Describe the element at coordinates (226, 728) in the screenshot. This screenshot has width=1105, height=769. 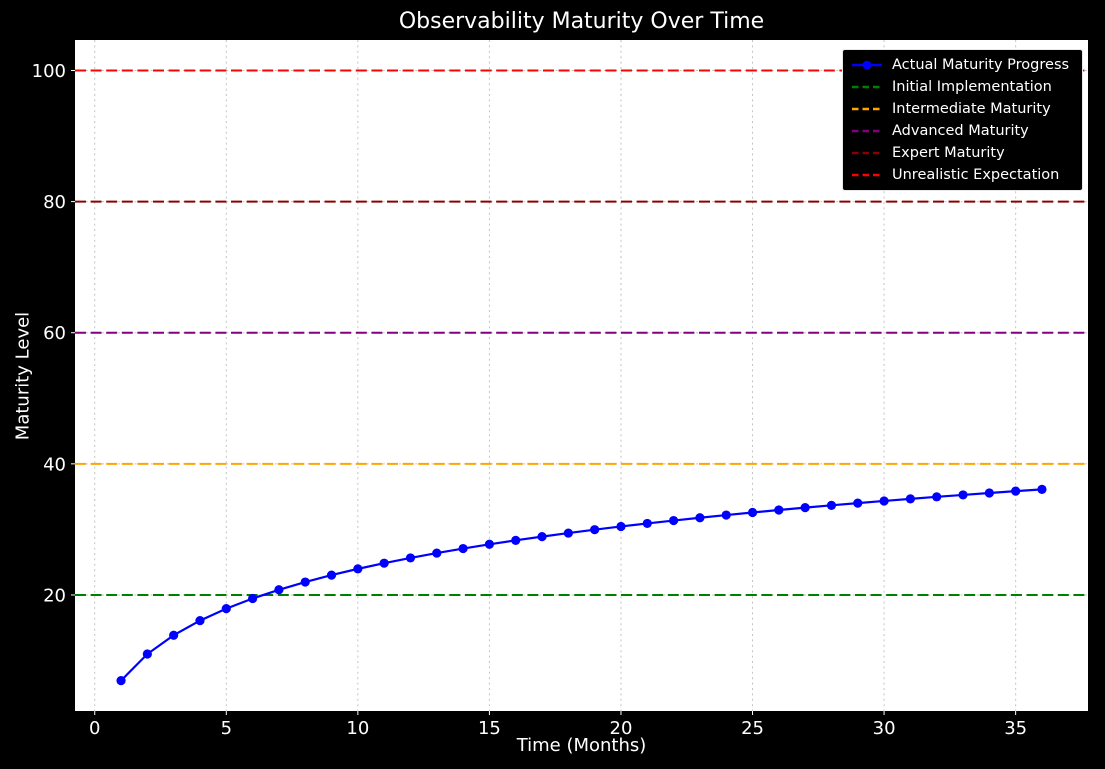
I see `x-tick-label: 5` at that location.